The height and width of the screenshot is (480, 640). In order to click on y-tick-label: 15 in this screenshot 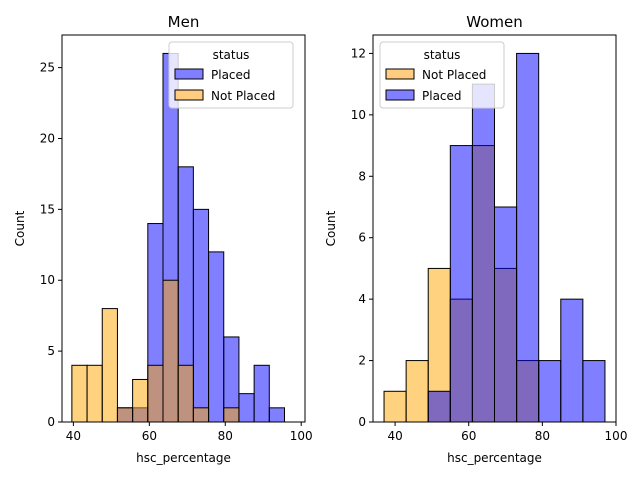, I will do `click(47, 209)`.